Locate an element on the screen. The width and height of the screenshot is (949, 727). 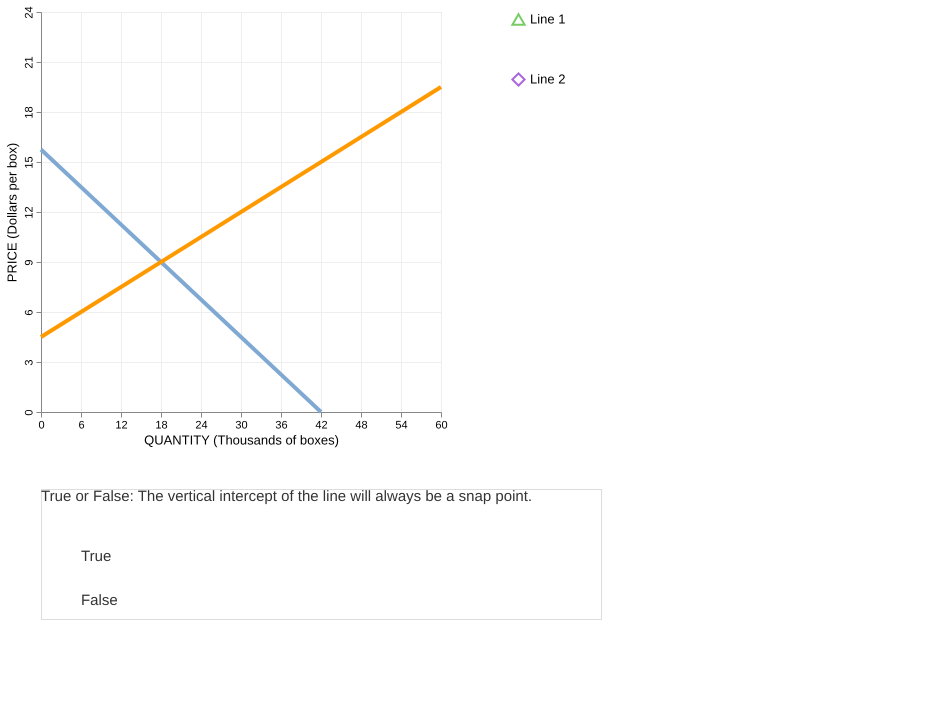
x-tick-label: 0 is located at coordinates (41, 426).